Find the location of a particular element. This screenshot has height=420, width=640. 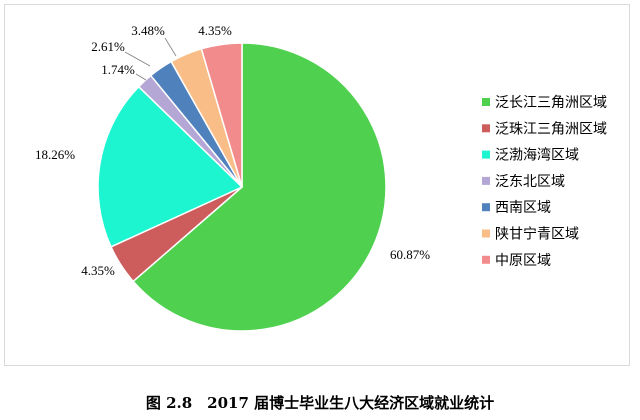

legend-label-7: 中原区域 is located at coordinates (523, 261).